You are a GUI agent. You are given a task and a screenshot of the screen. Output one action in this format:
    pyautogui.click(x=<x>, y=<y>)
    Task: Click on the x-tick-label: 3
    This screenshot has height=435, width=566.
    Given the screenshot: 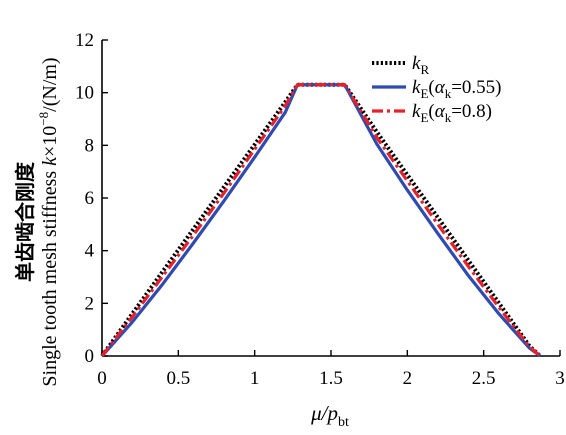 What is the action you would take?
    pyautogui.click(x=560, y=378)
    